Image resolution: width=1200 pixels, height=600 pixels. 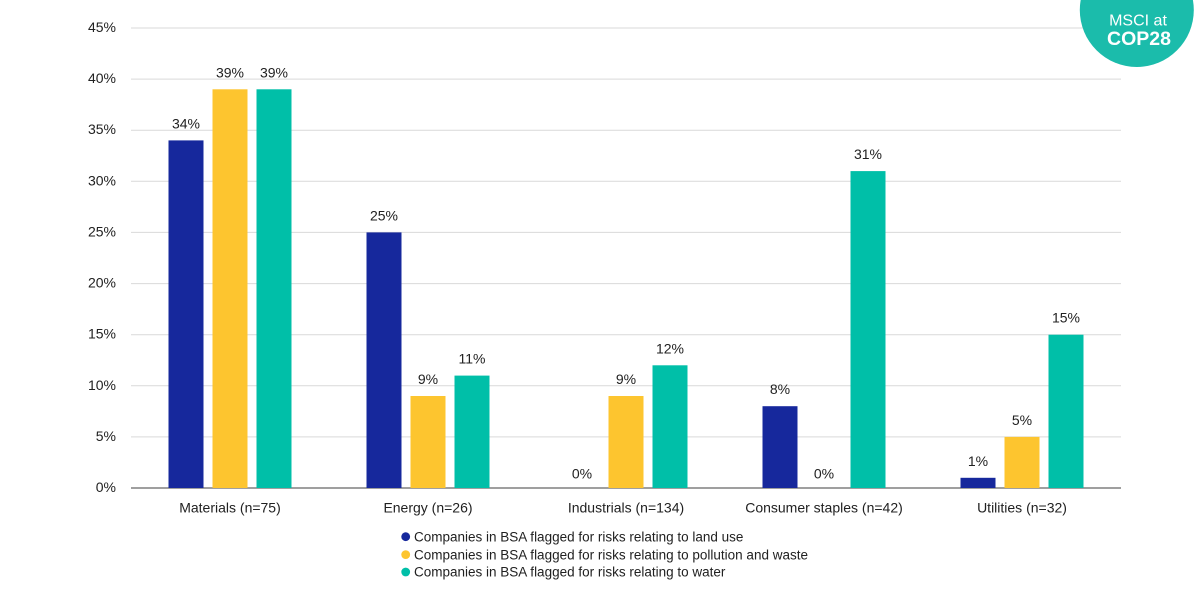 I want to click on svg-text: 8%, so click(x=780, y=389).